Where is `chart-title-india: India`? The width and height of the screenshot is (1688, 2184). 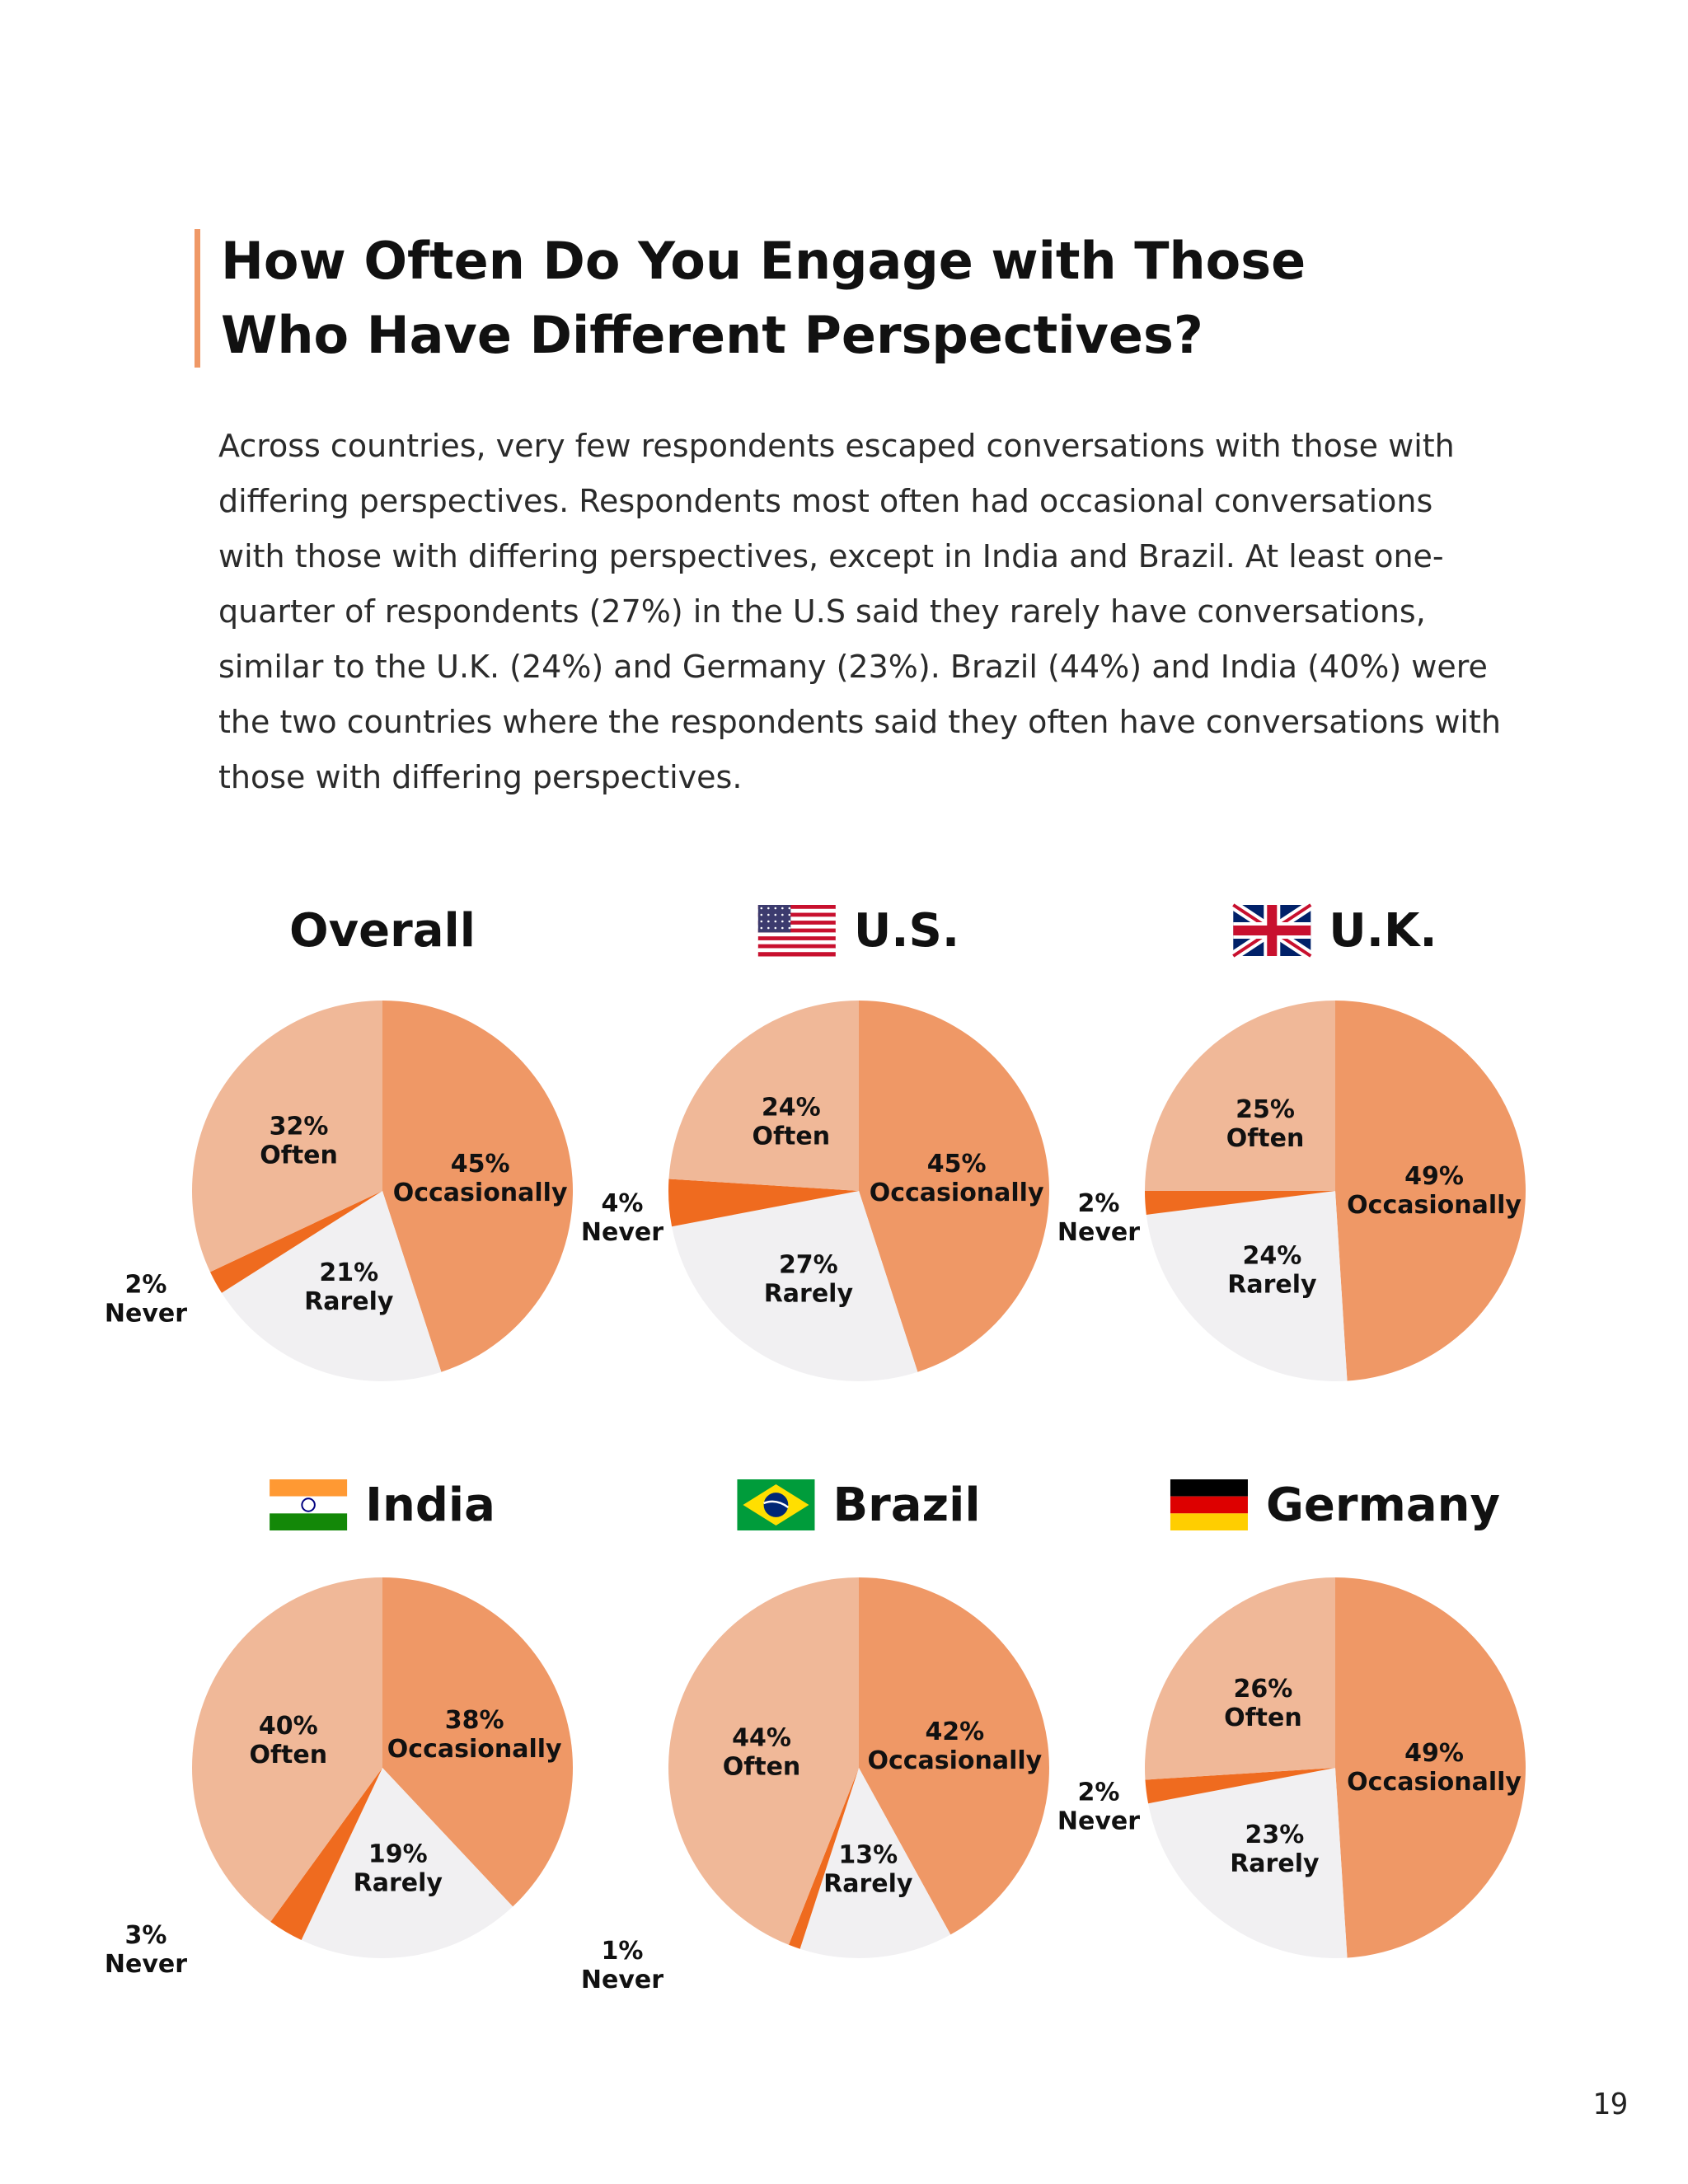 chart-title-india: India is located at coordinates (430, 1505).